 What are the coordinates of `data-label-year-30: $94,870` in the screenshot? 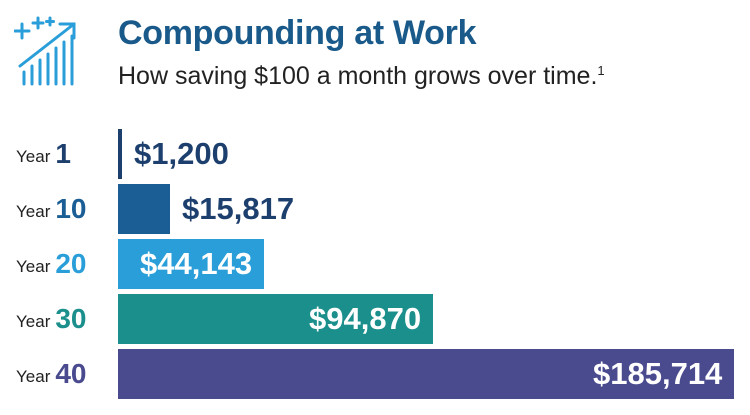 It's located at (365, 318).